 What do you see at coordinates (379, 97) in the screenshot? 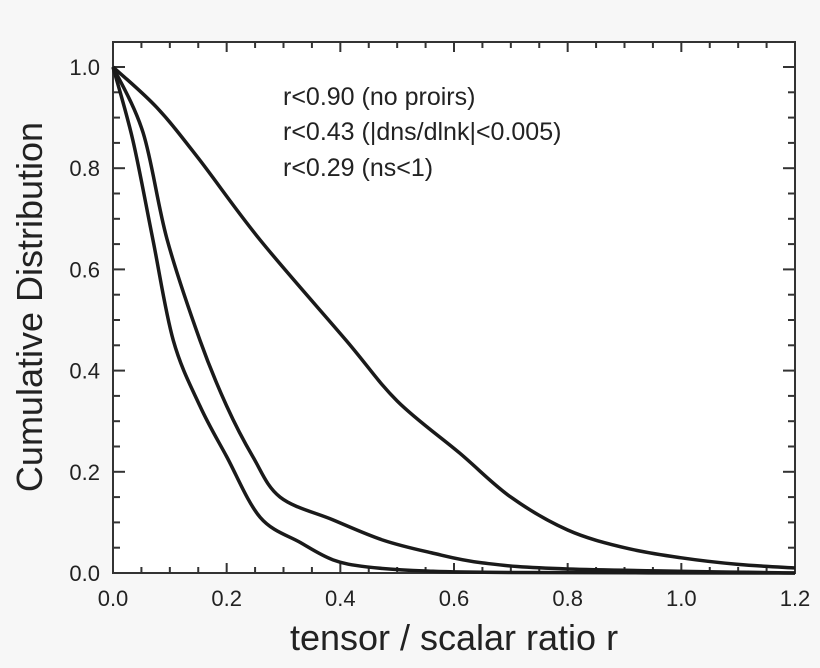
I see `annotation-1: r<0.90 (no proirs)` at bounding box center [379, 97].